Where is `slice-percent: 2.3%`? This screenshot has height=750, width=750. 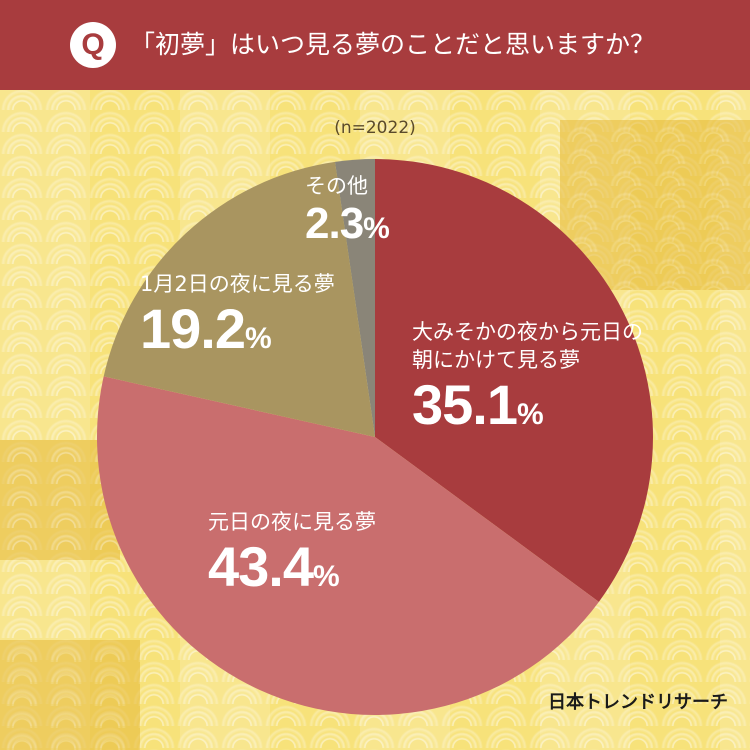
slice-percent: 2.3% is located at coordinates (347, 223).